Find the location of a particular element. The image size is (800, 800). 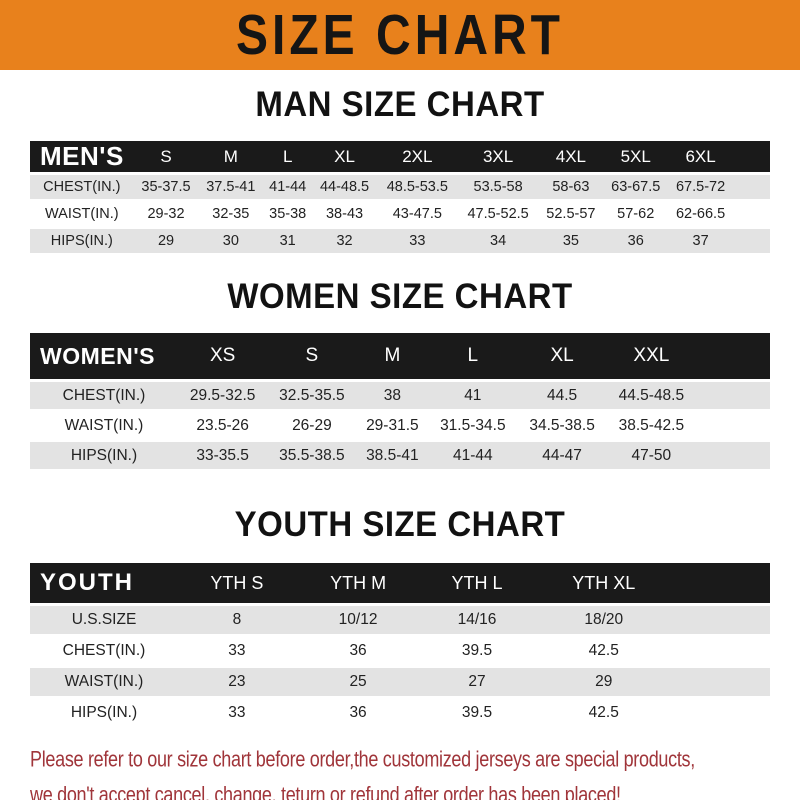

size-value-cell: 10/12 is located at coordinates (358, 620).